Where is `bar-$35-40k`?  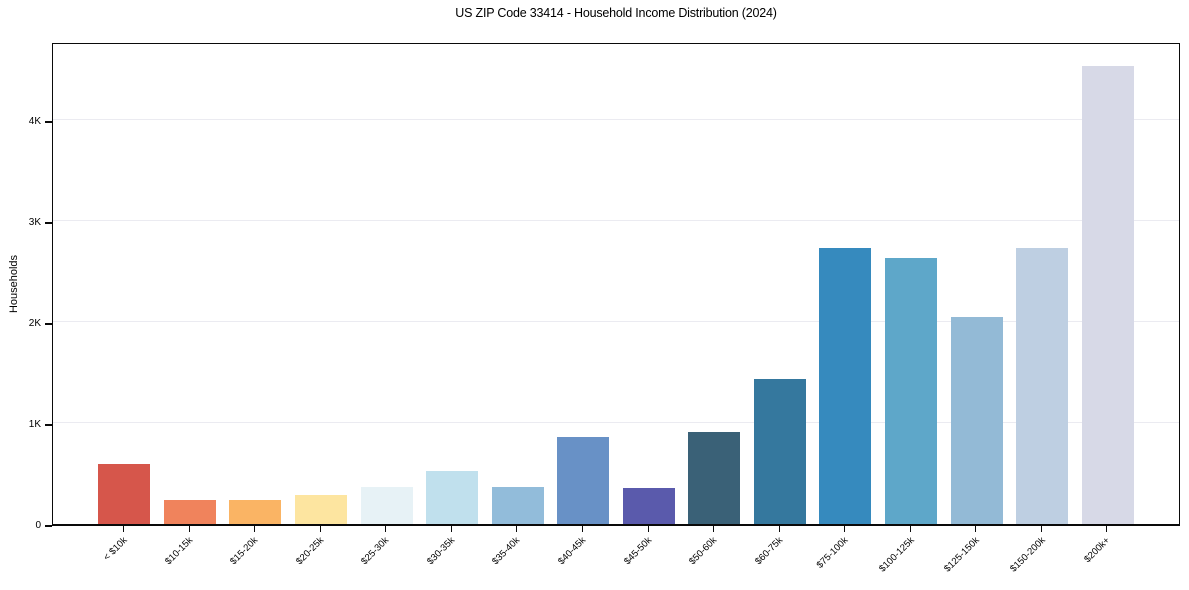
bar-$35-40k is located at coordinates (517, 505).